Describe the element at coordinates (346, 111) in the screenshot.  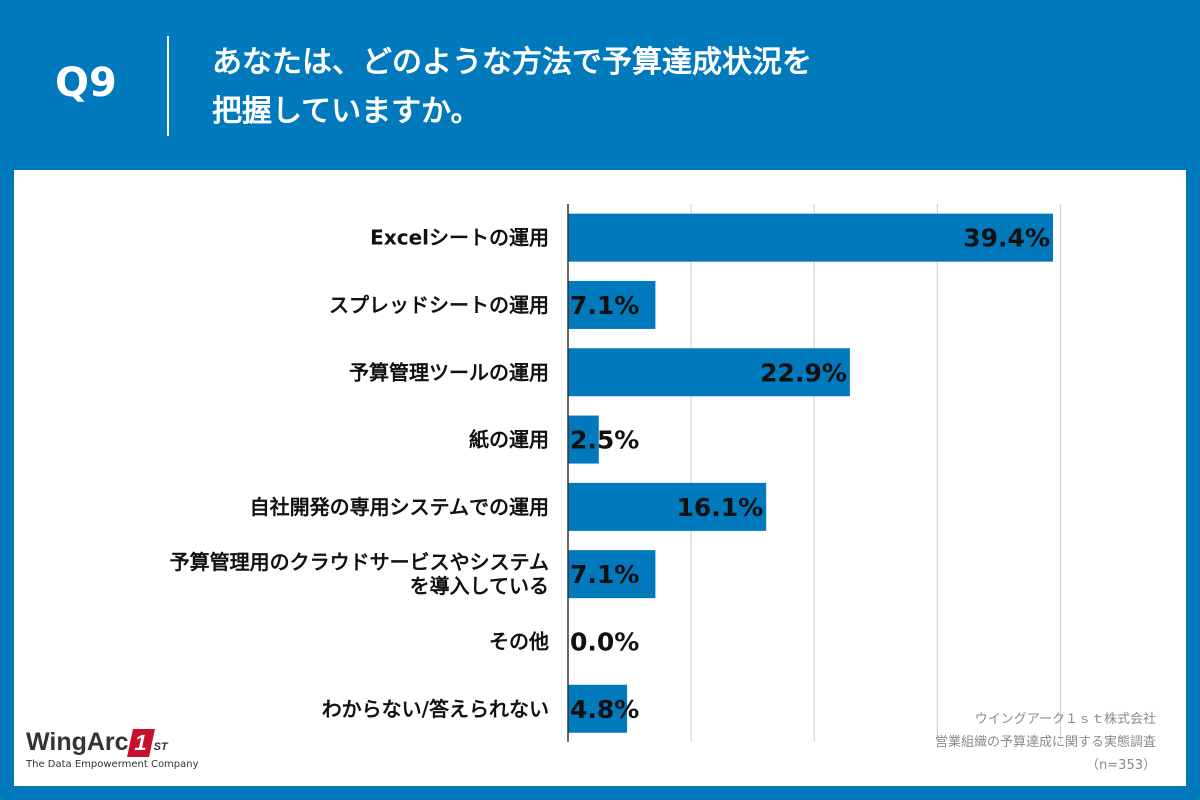
I see `question-line-2: 把握していますか。` at that location.